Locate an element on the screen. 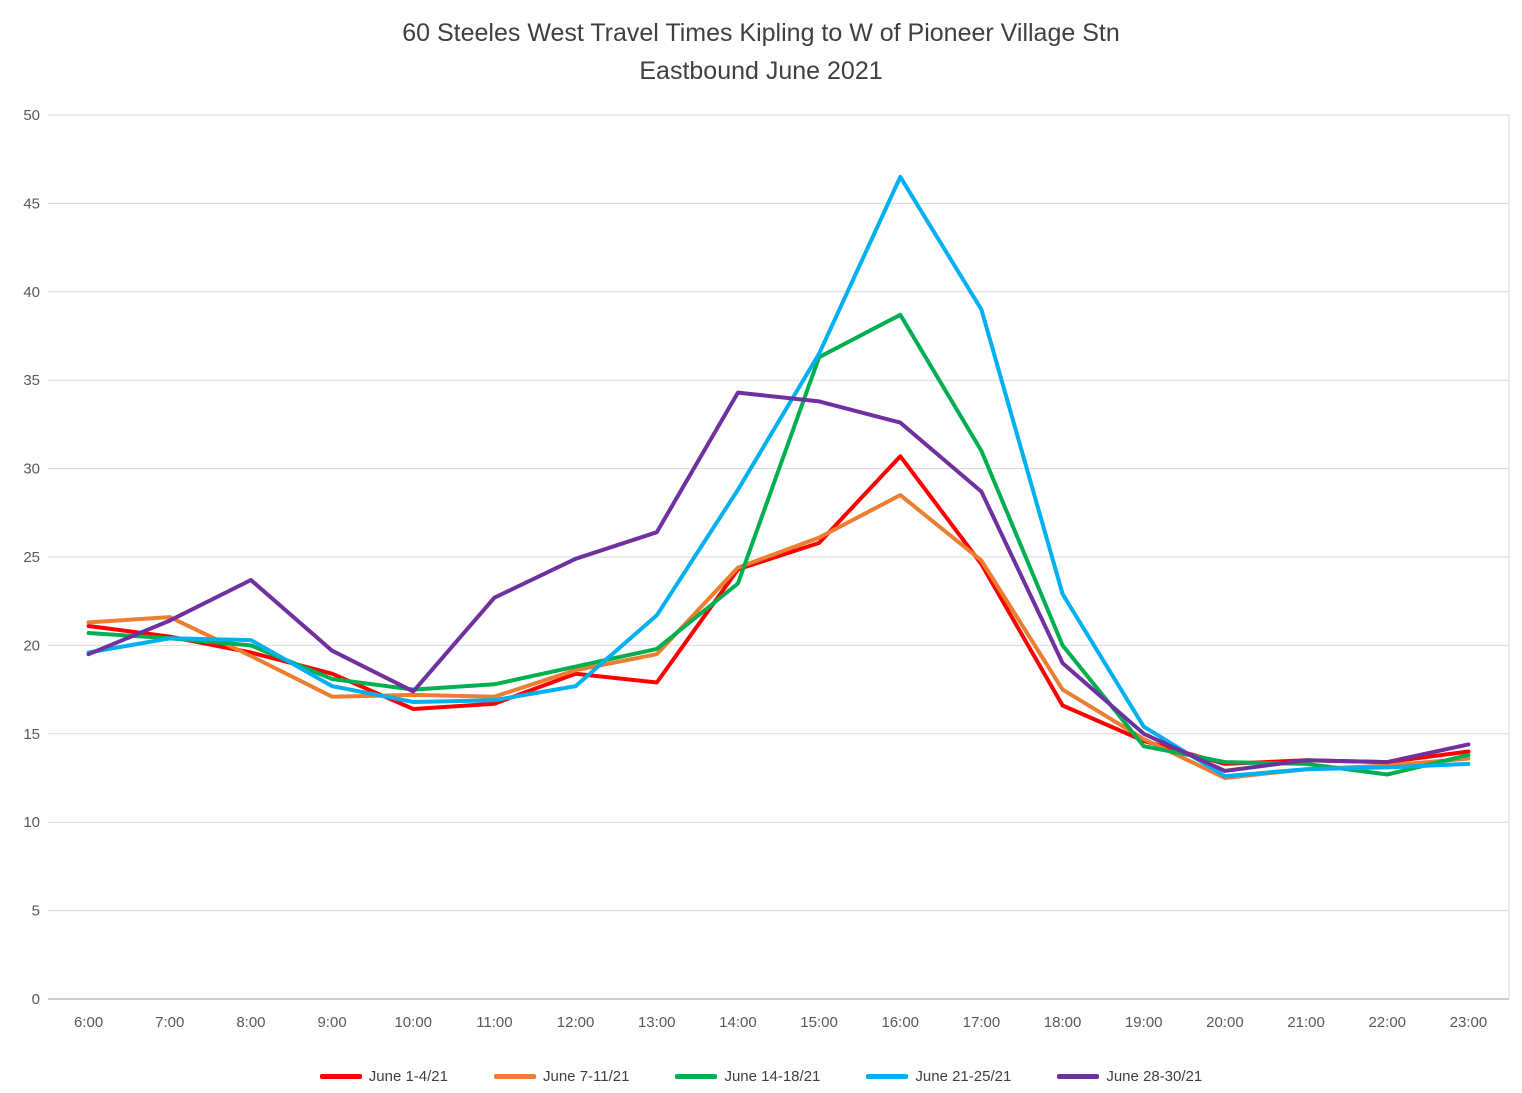  legend-label-june-1-4: June 1-4/21 is located at coordinates (408, 1076).